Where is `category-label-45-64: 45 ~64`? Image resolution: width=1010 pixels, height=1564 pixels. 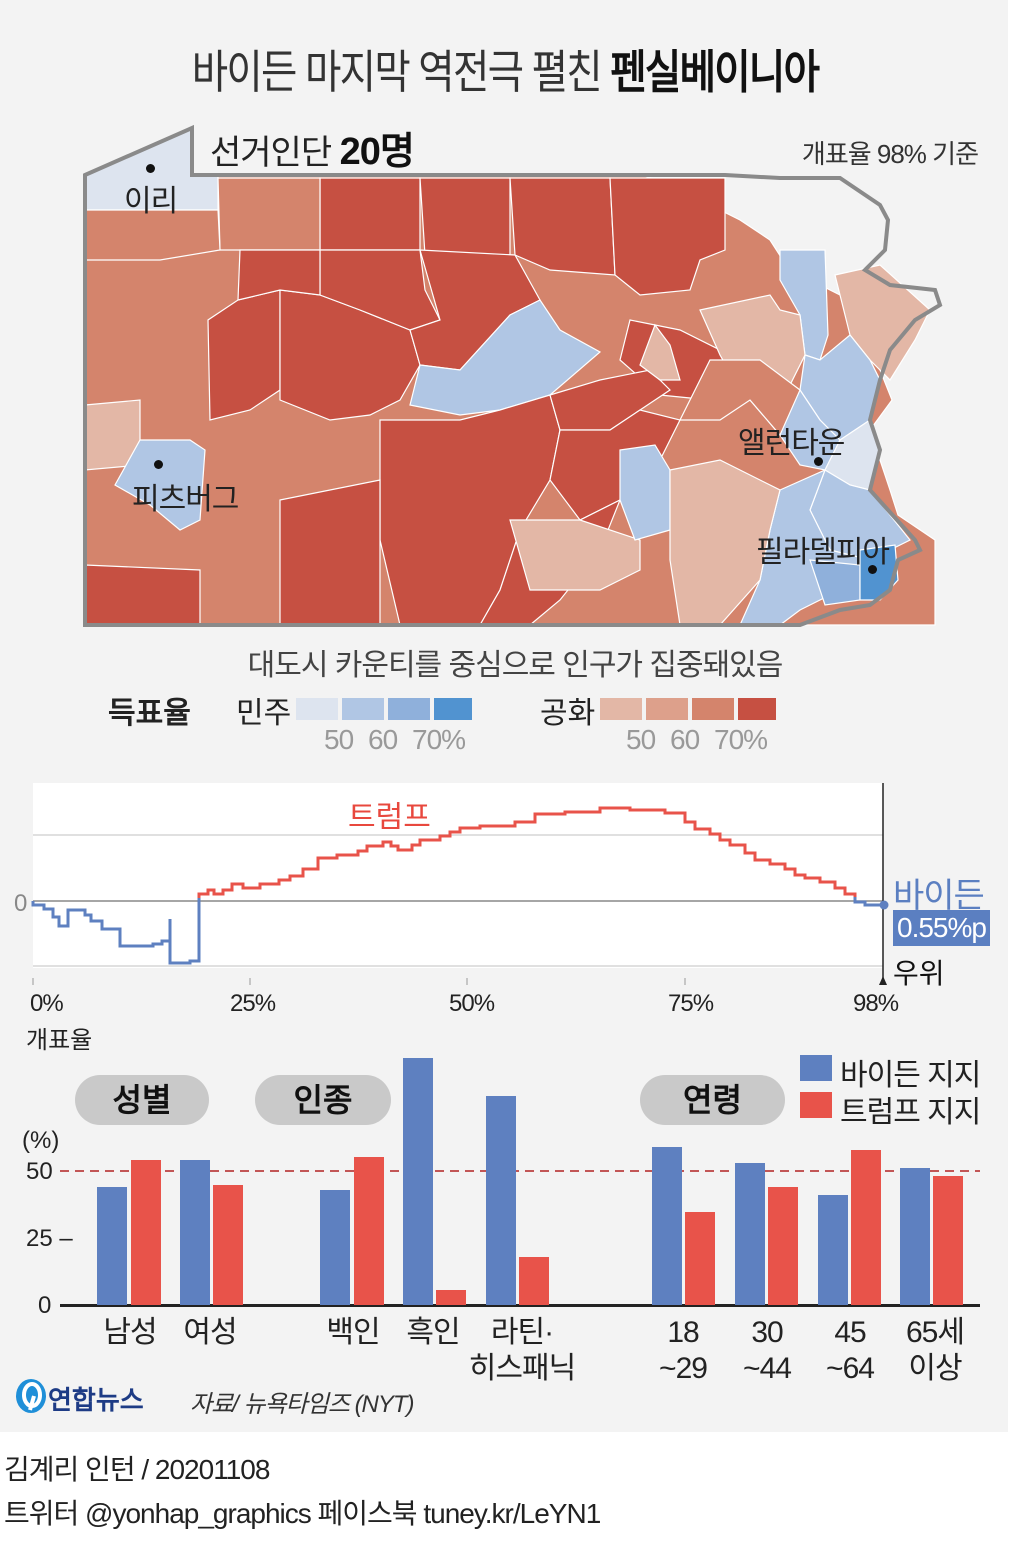
category-label-45-64: 45 ~64 is located at coordinates (850, 1351).